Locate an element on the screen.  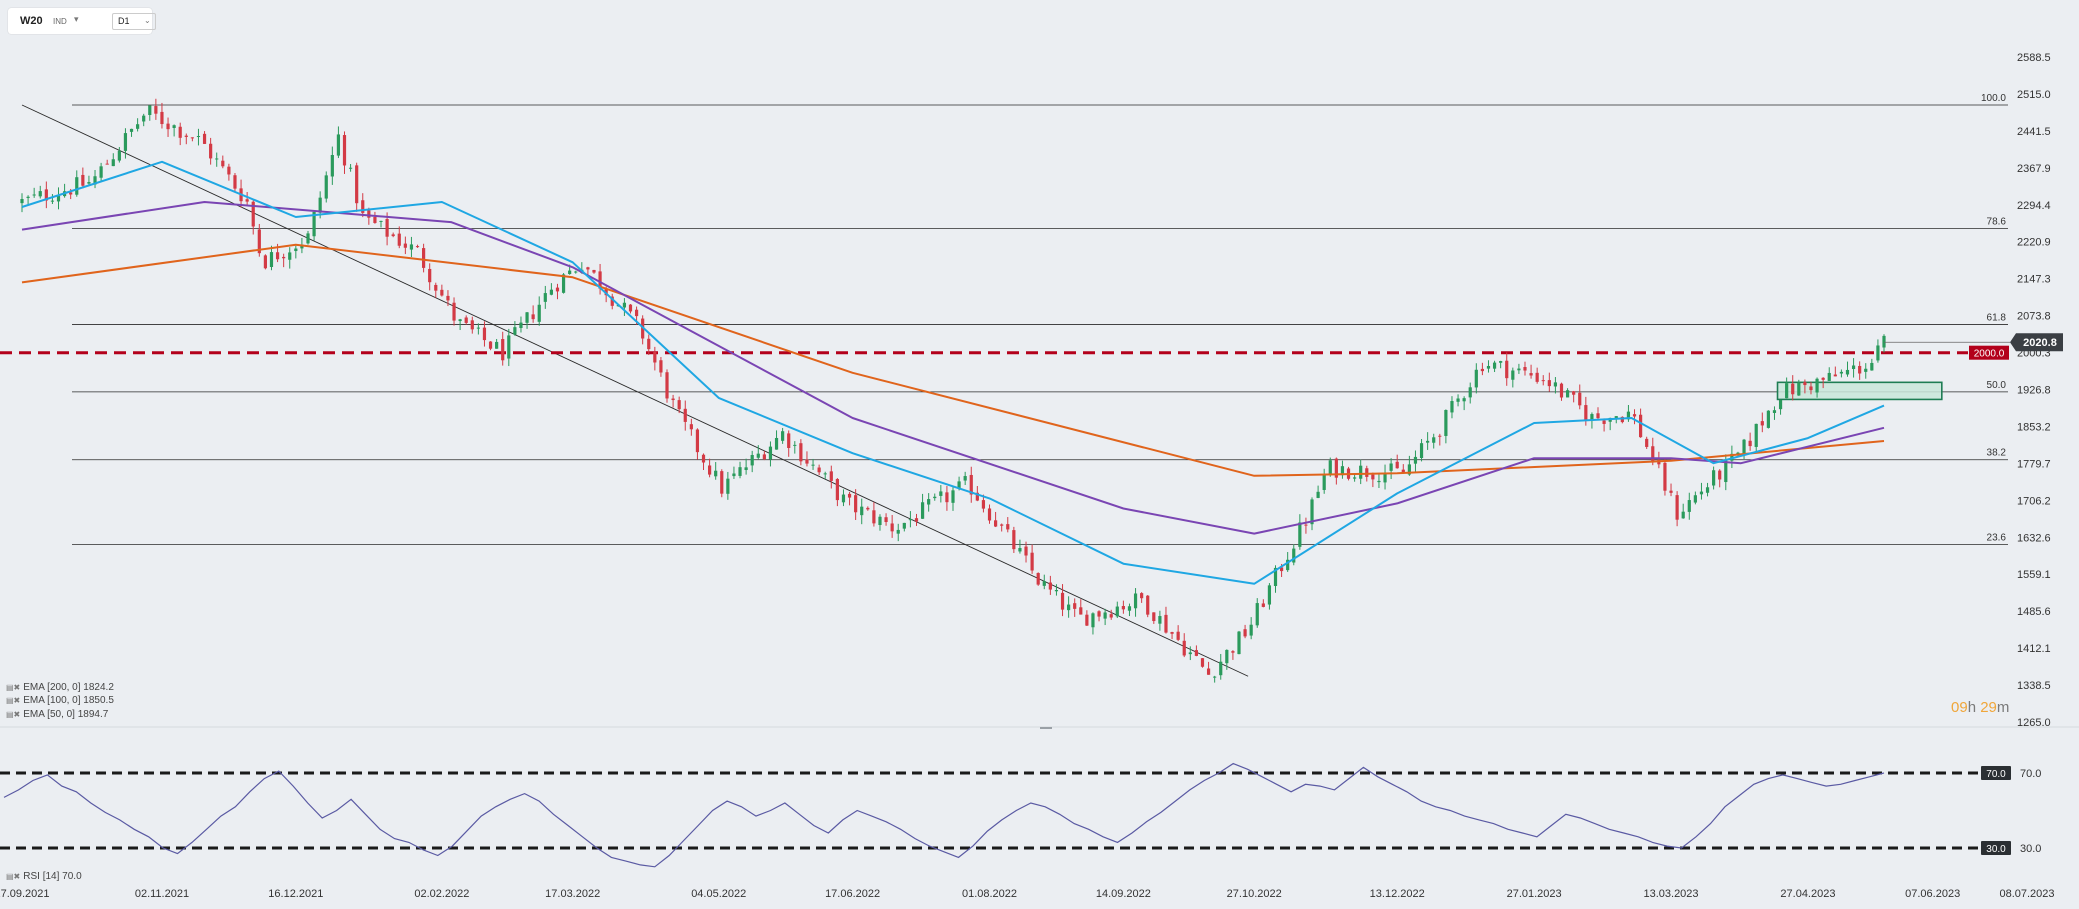
date-axis-label: 27.01.2023 is located at coordinates (1534, 894).